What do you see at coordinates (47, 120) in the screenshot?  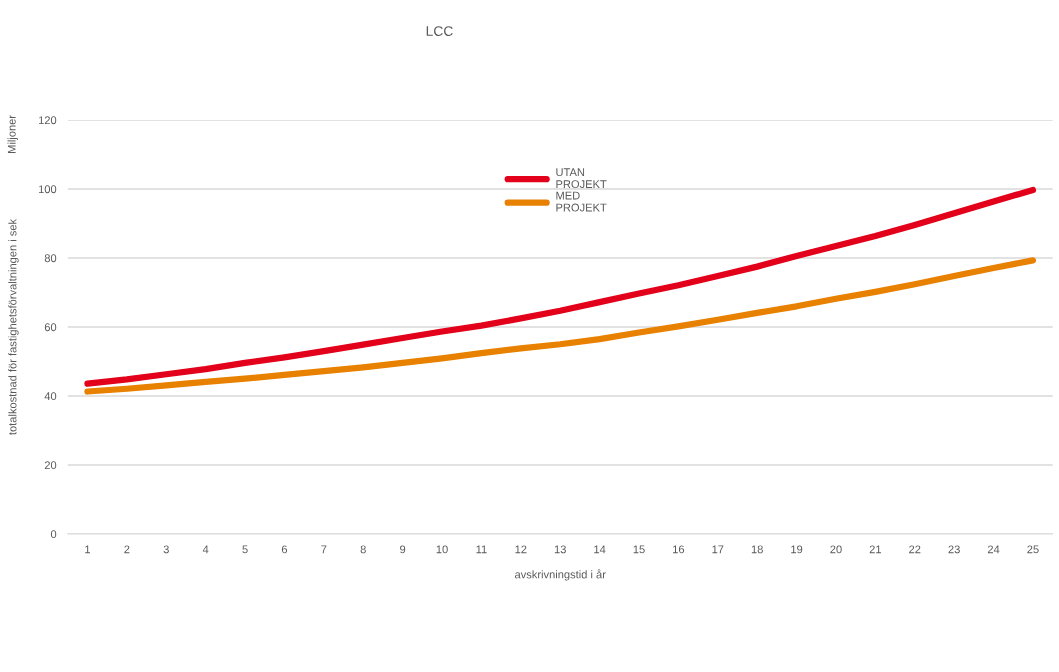 I see `y-tick-label: 120` at bounding box center [47, 120].